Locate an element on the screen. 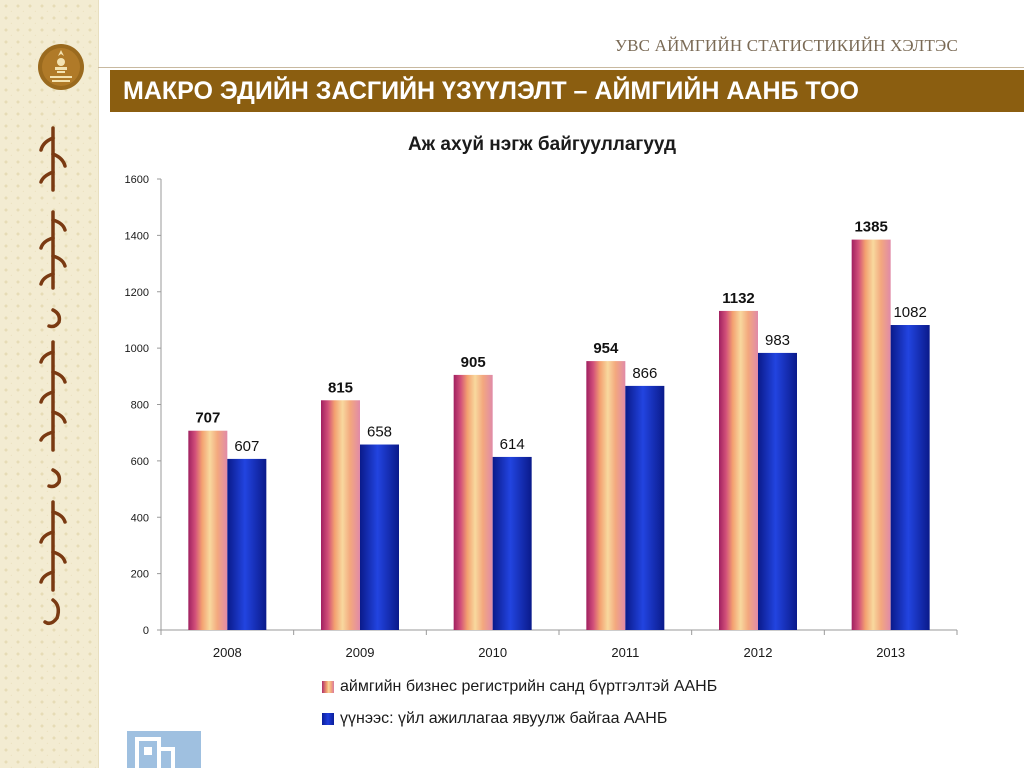  legend-swatch-registered is located at coordinates (328, 687).